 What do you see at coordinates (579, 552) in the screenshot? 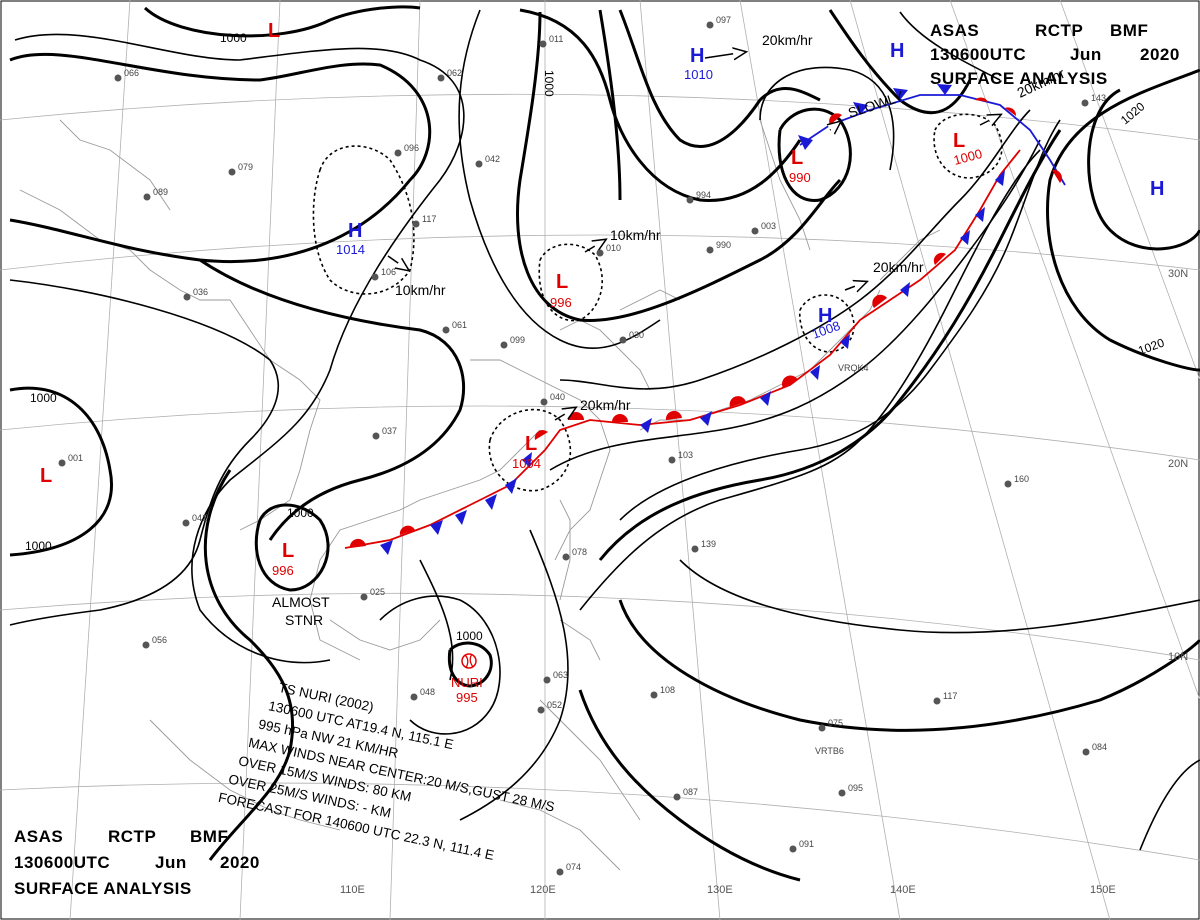
I see `svg-text: 078` at bounding box center [579, 552].